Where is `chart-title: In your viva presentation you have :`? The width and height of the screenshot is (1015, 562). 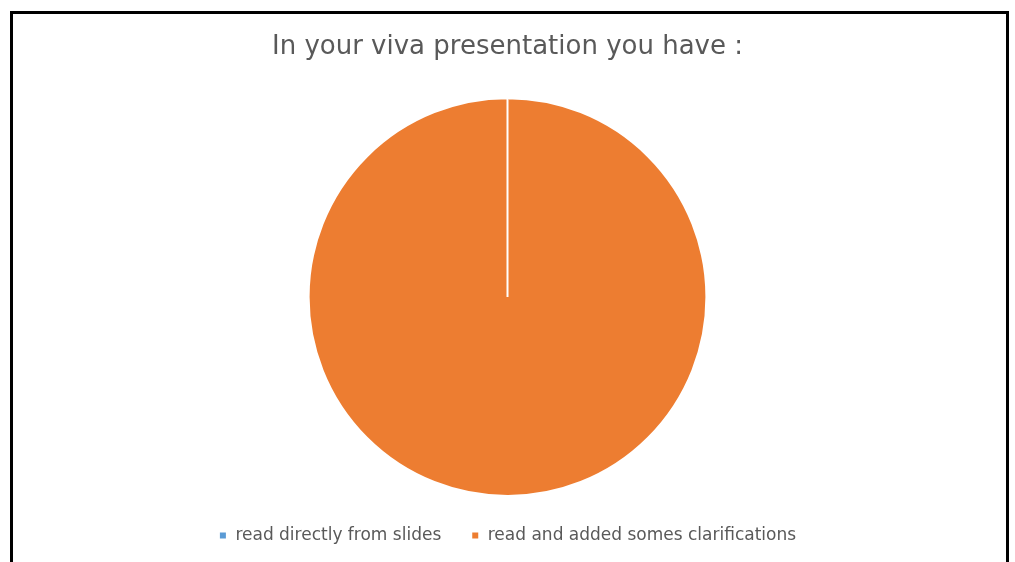 chart-title: In your viva presentation you have : is located at coordinates (507, 45).